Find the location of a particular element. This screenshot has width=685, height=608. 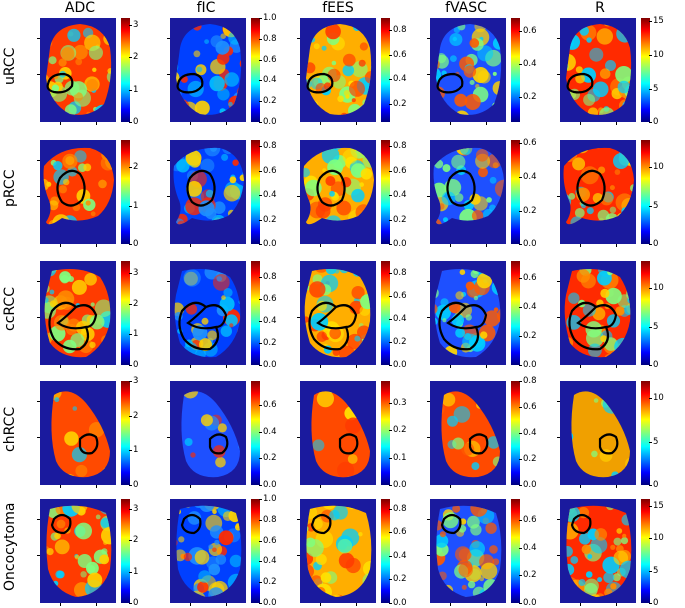

colorbar-tick-label: 0 is located at coordinates (133, 365).